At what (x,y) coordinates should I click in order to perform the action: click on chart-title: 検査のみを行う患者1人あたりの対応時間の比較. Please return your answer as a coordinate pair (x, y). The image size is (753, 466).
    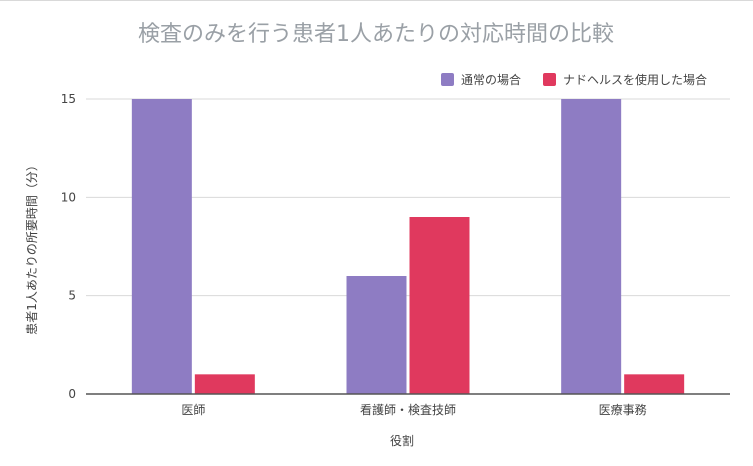
    Looking at the image, I should click on (376, 34).